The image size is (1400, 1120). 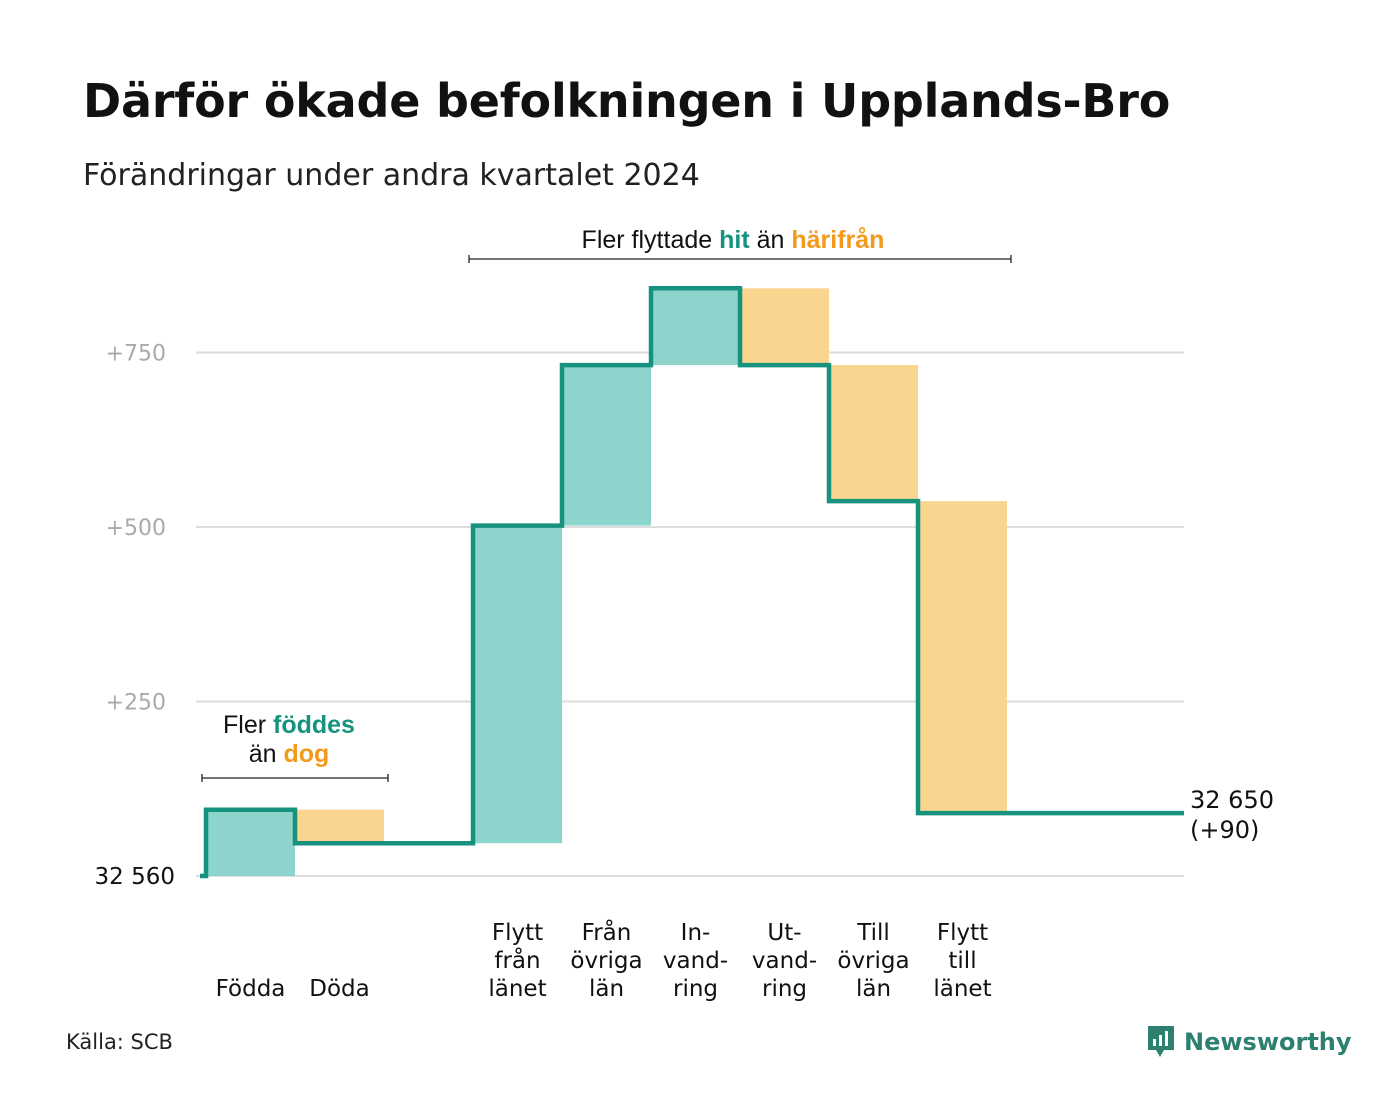 What do you see at coordinates (695, 961) in the screenshot?
I see `category-label: In-vand-ring` at bounding box center [695, 961].